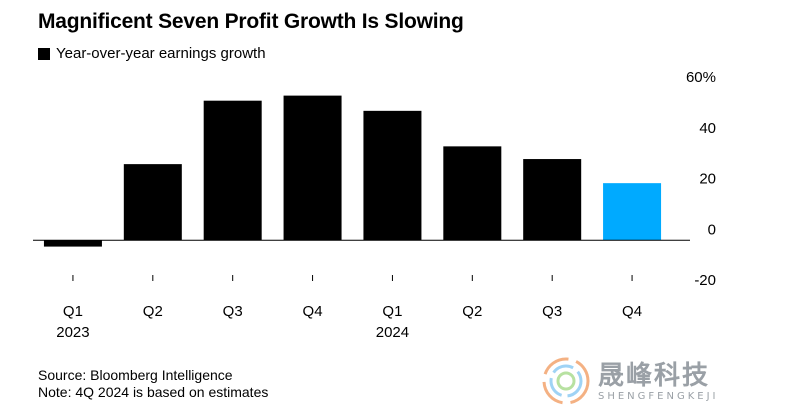 The height and width of the screenshot is (409, 793). What do you see at coordinates (701, 77) in the screenshot?
I see `y-tick-label: 60%` at bounding box center [701, 77].